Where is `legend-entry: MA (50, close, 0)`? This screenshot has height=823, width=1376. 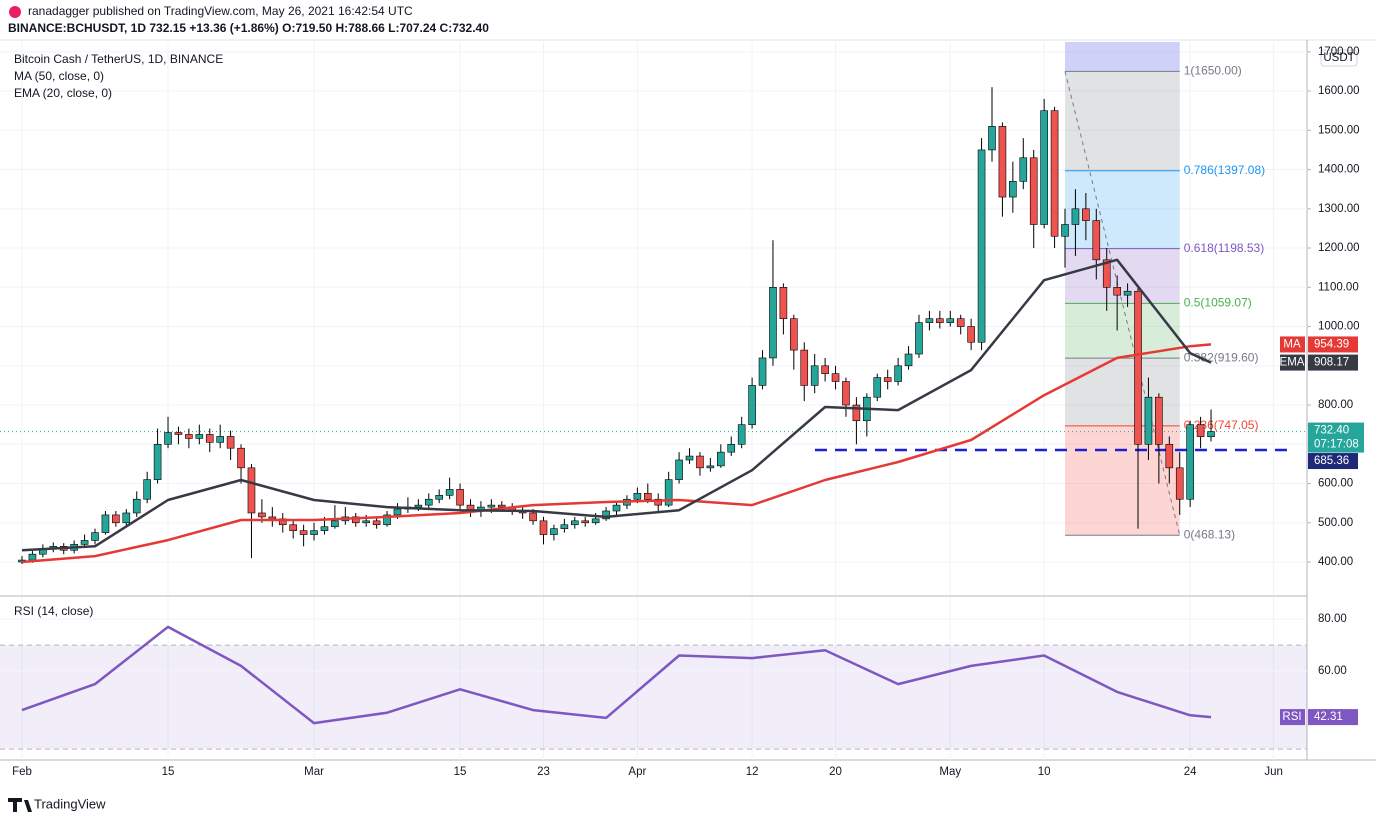
legend-entry: MA (50, close, 0) is located at coordinates (59, 76).